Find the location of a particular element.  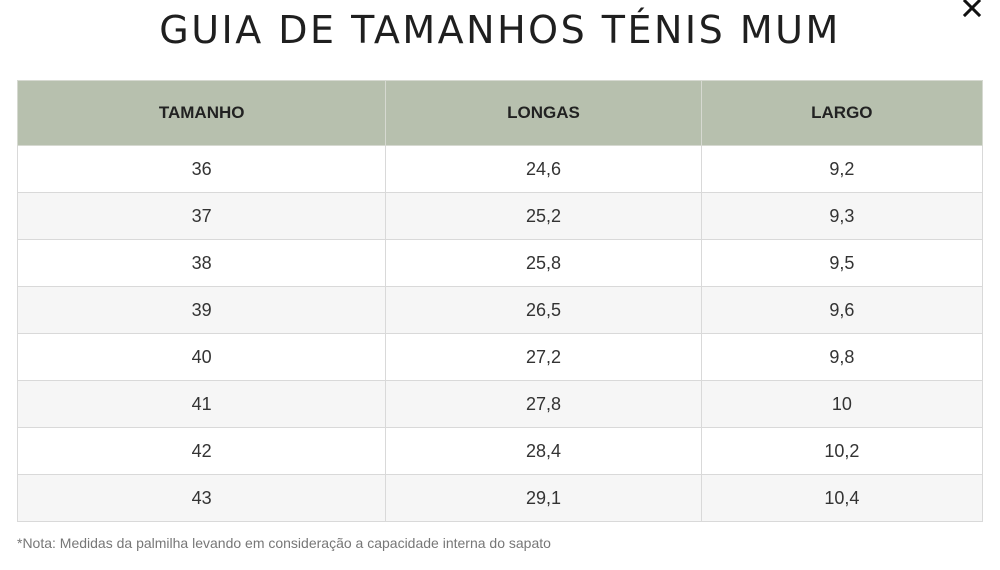

cell-length: 27,2 is located at coordinates (543, 357).